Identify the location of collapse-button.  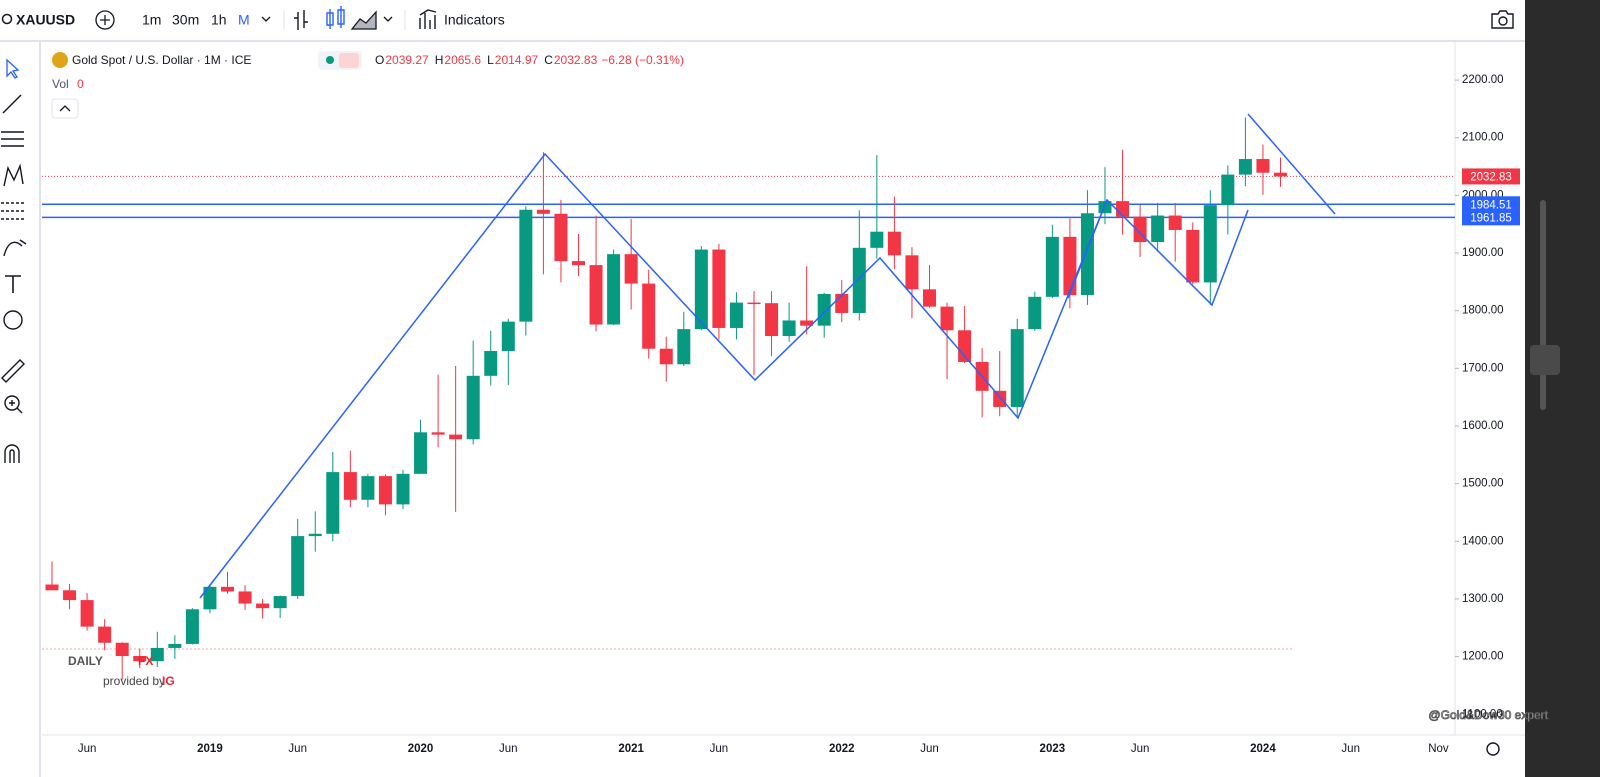
(65, 108).